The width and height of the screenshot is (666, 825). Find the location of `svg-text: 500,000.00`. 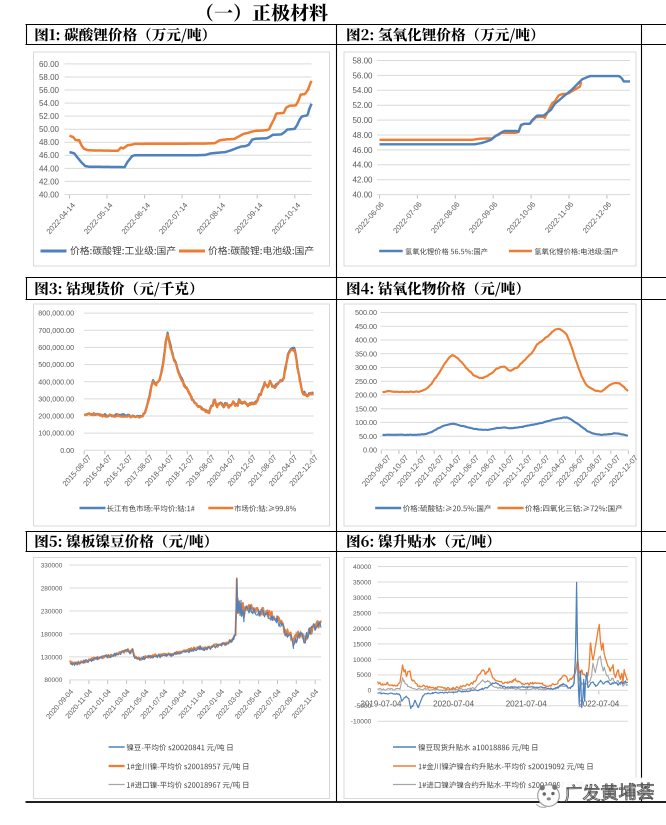

svg-text: 500,000.00 is located at coordinates (56, 364).